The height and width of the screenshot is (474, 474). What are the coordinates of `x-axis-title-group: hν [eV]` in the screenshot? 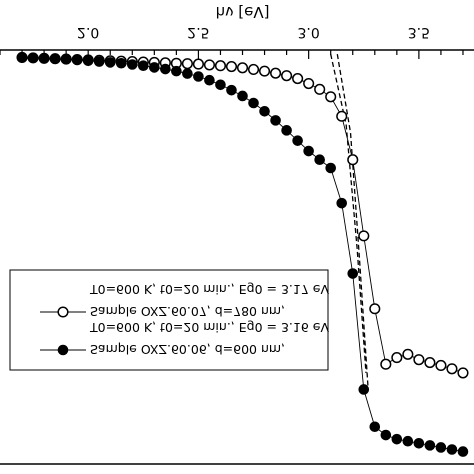 It's located at (243, 12).